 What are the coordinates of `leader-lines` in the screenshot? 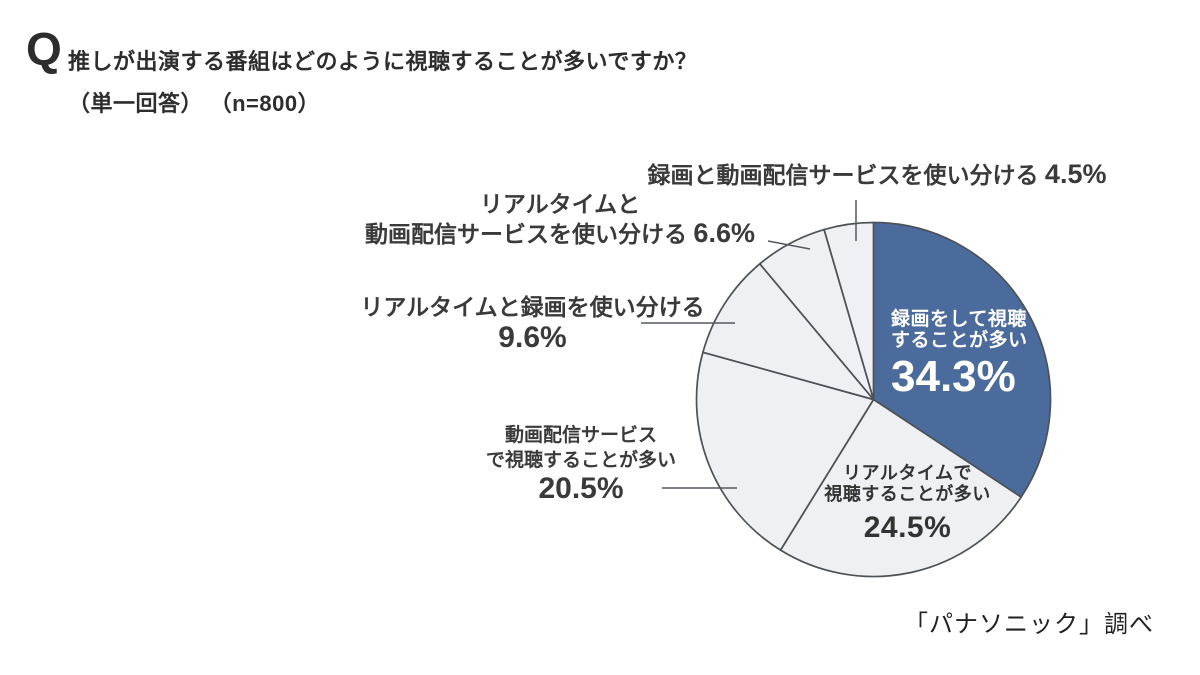 It's located at (749, 344).